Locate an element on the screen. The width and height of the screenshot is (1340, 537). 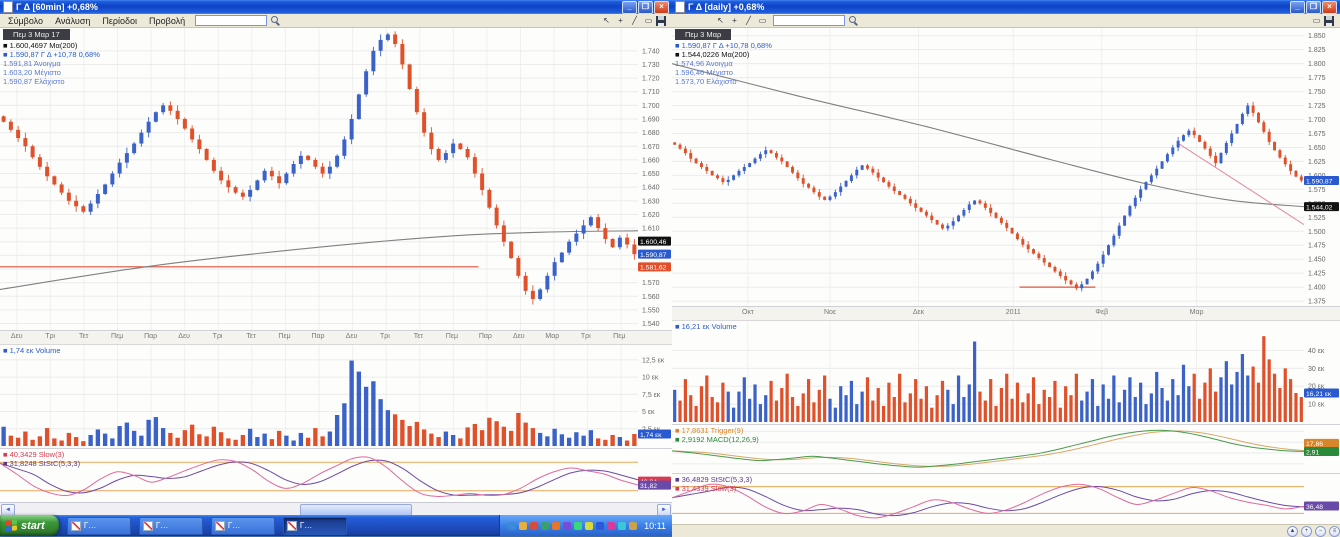
svg-text: 36,48 is located at coordinates (1314, 507).